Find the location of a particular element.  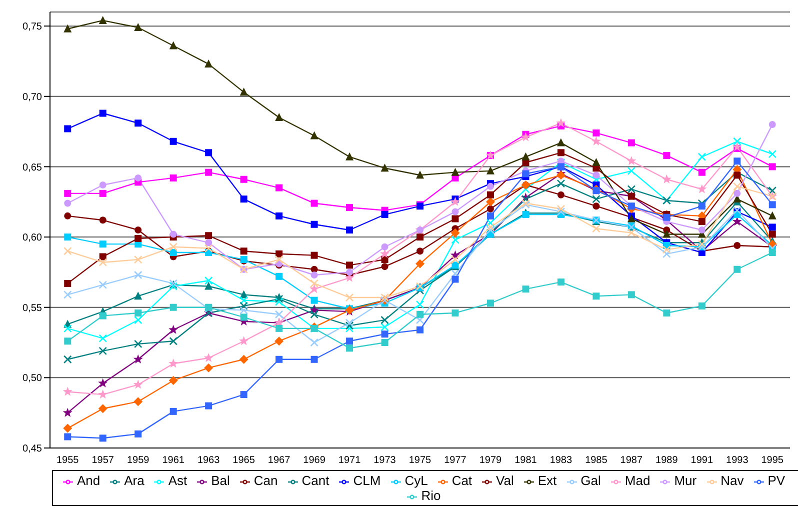

x-tick-label: 1955 is located at coordinates (68, 460).